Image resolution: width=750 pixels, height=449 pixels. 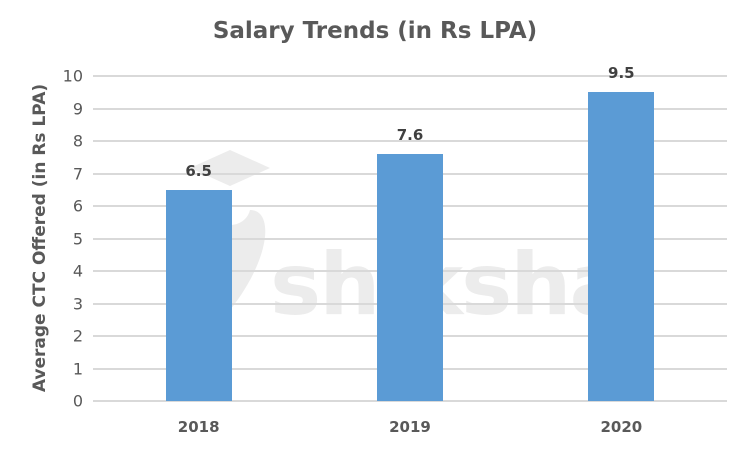 I want to click on x-tick-label: 2019, so click(x=410, y=427).